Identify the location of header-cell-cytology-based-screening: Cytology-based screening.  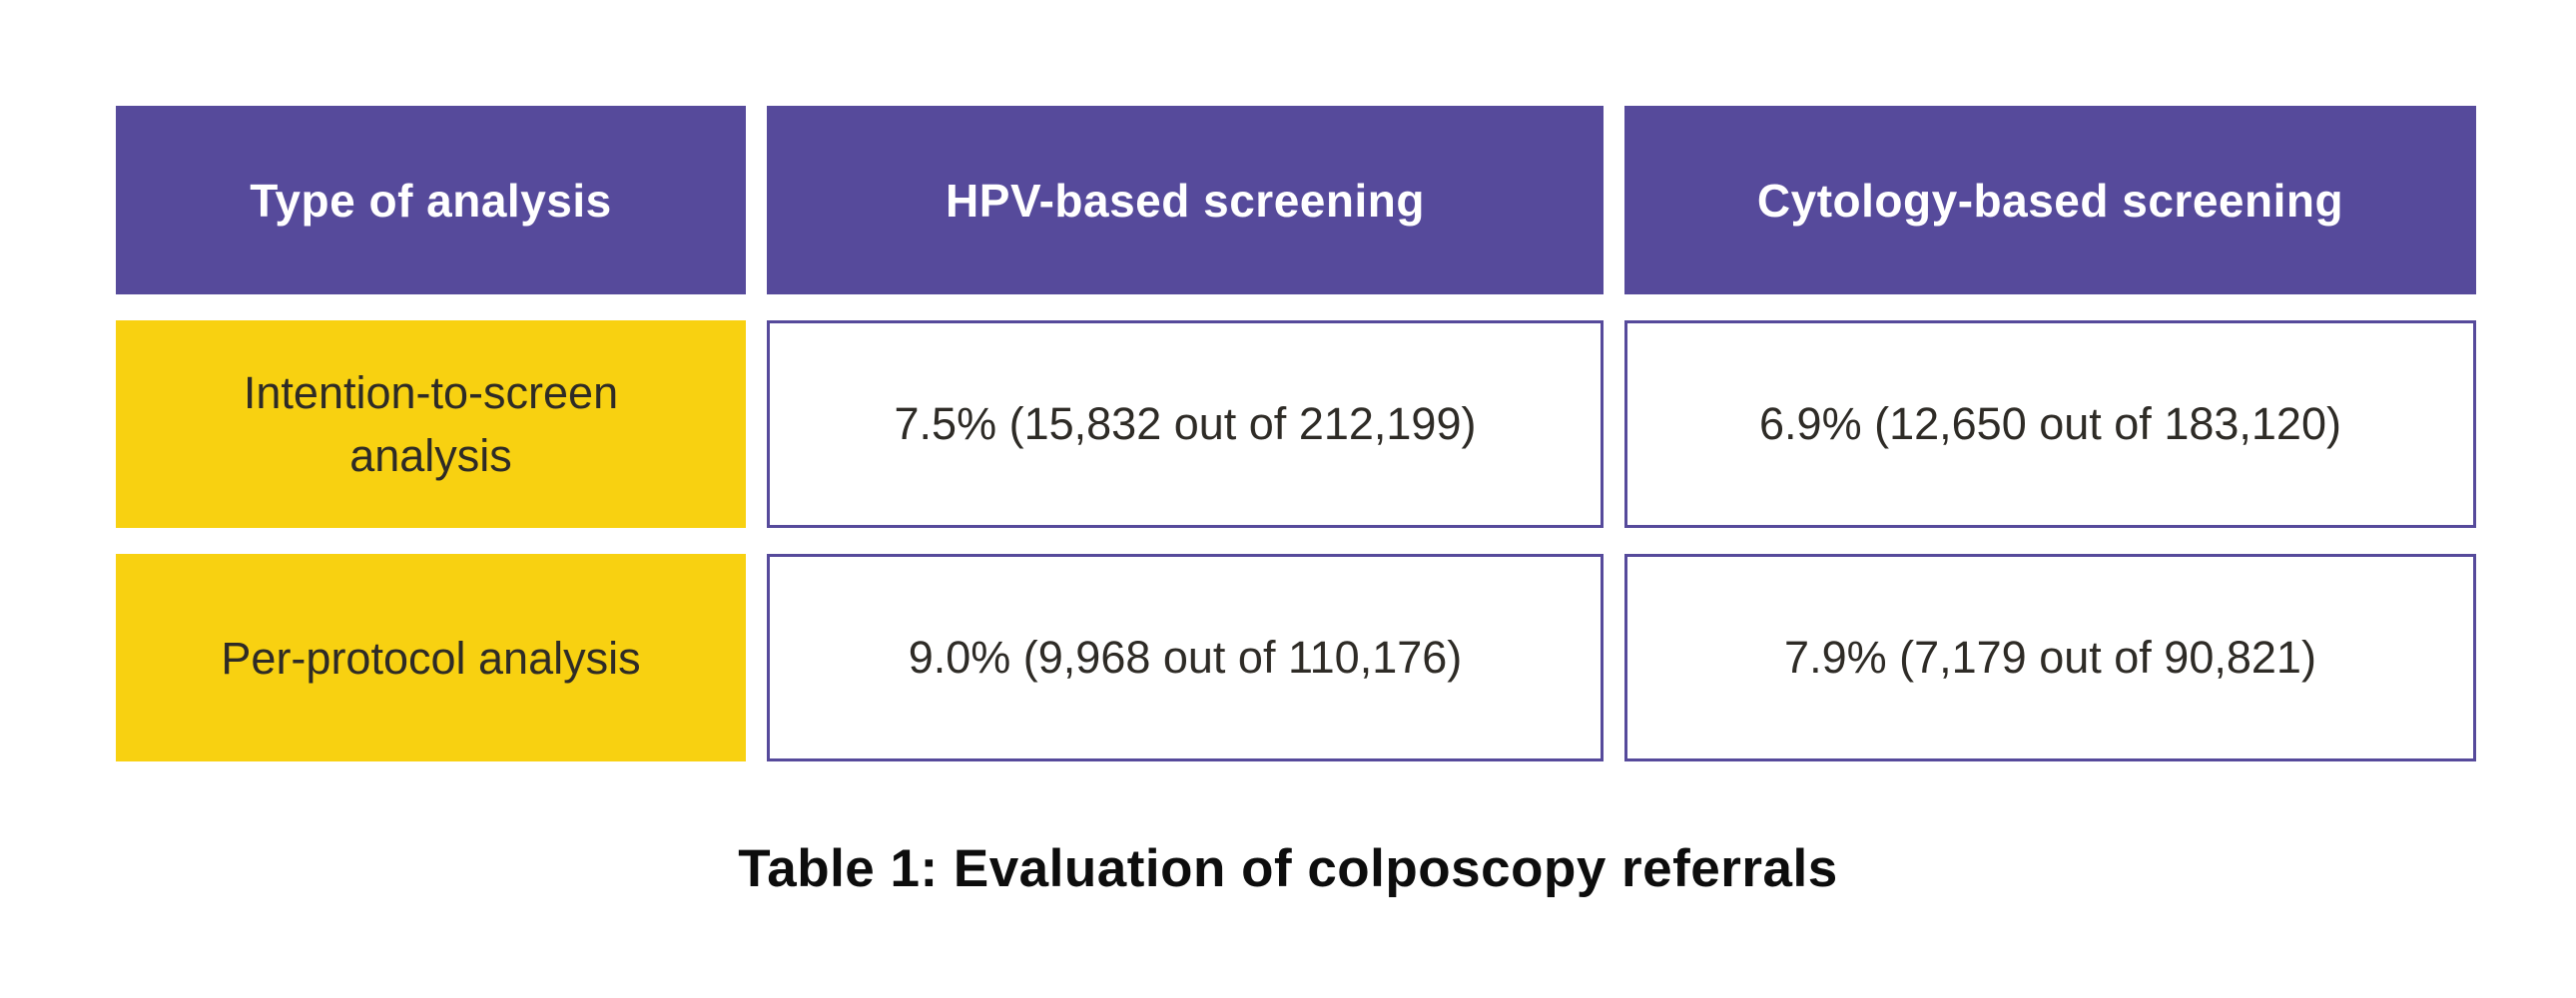
(2050, 200).